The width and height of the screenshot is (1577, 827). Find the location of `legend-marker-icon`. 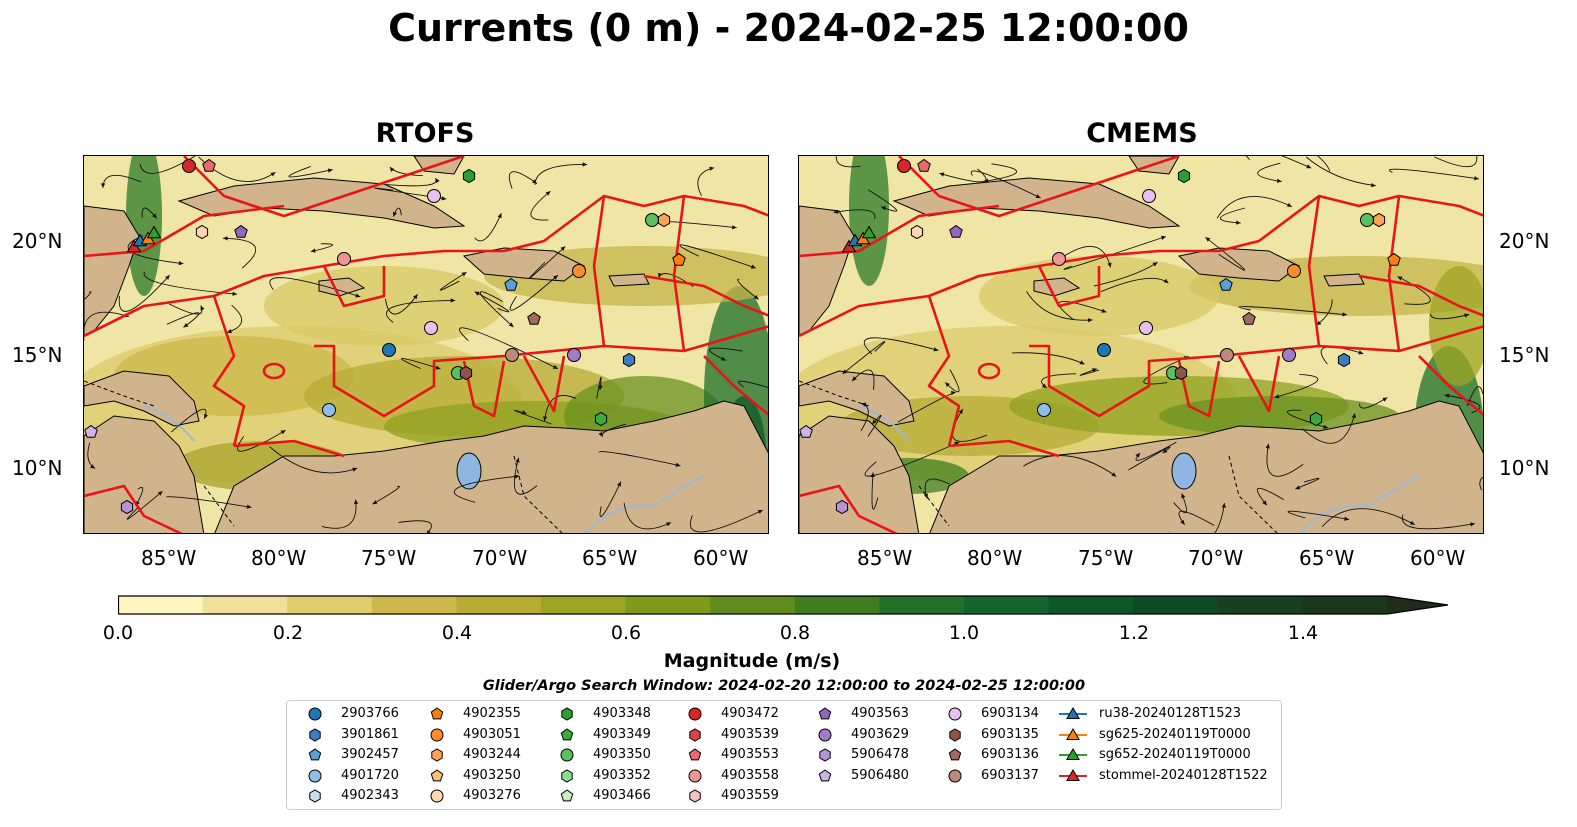

legend-marker-icon is located at coordinates (1073, 774).